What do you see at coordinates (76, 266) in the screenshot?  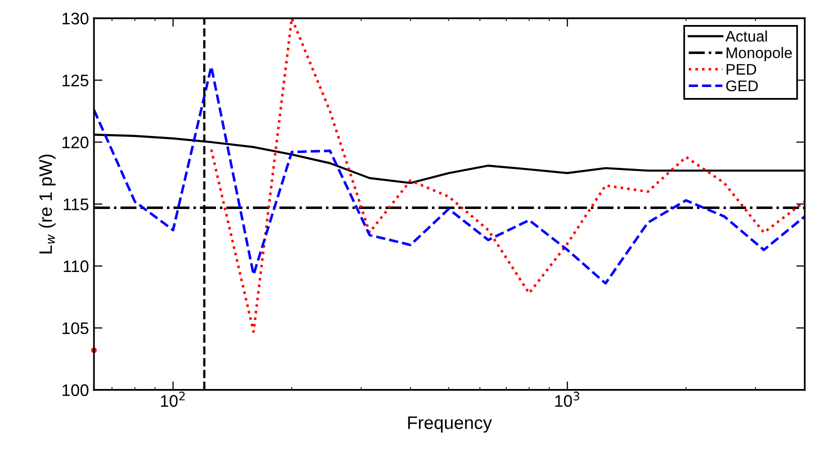 I see `y-tick-label: 110` at bounding box center [76, 266].